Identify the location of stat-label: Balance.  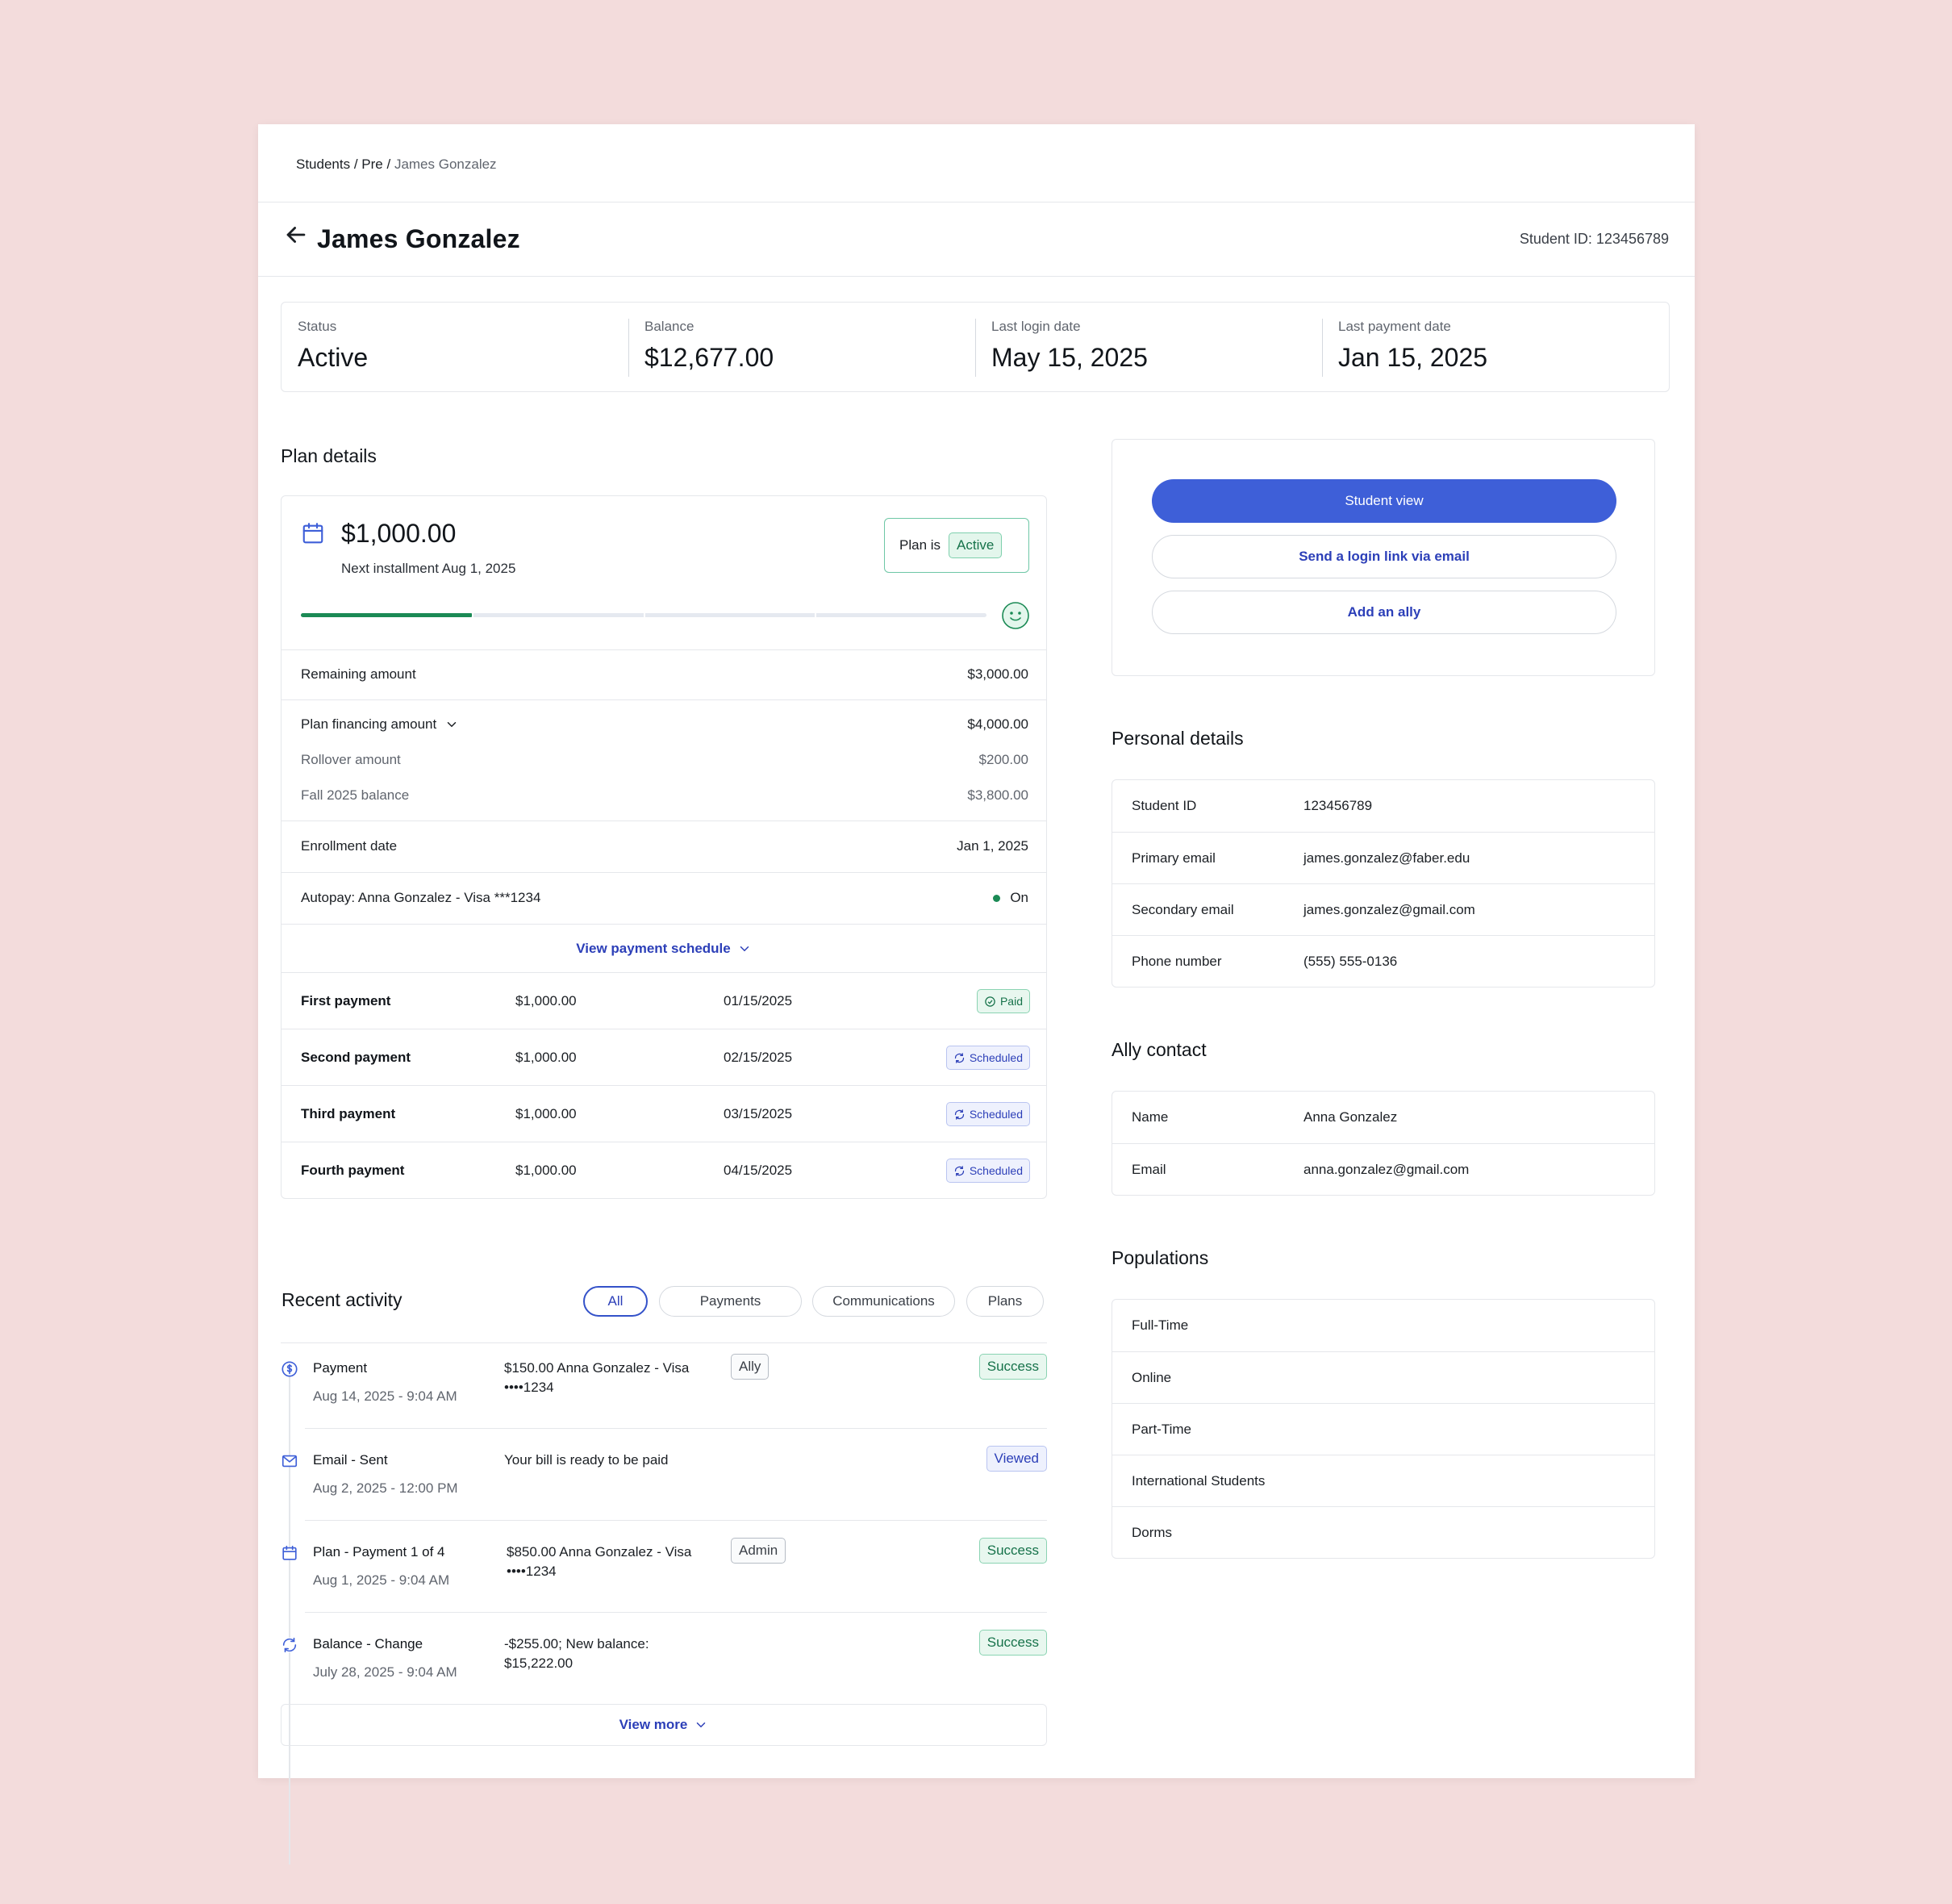
(669, 326).